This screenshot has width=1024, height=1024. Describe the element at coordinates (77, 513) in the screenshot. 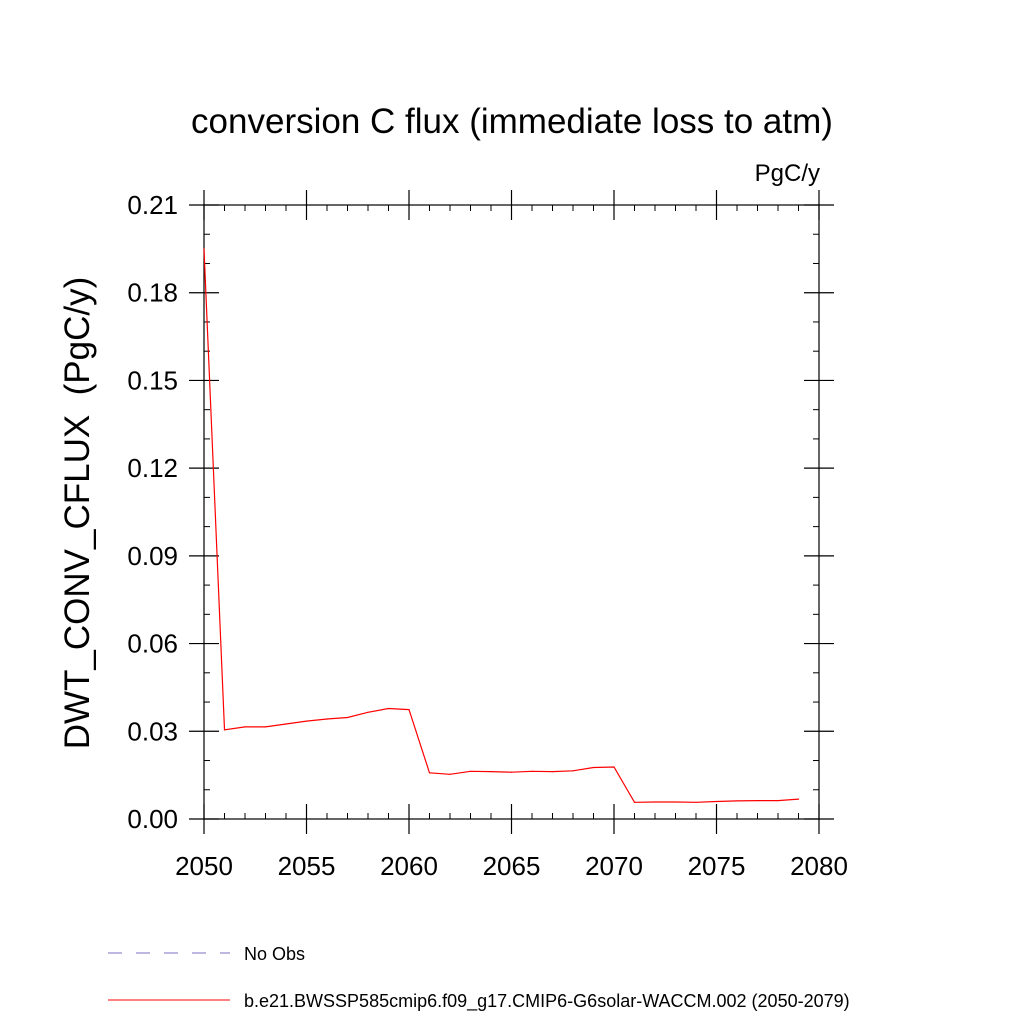

I see `y-axis-label: DWT_CONV_CFLUX (PgC/y)` at that location.